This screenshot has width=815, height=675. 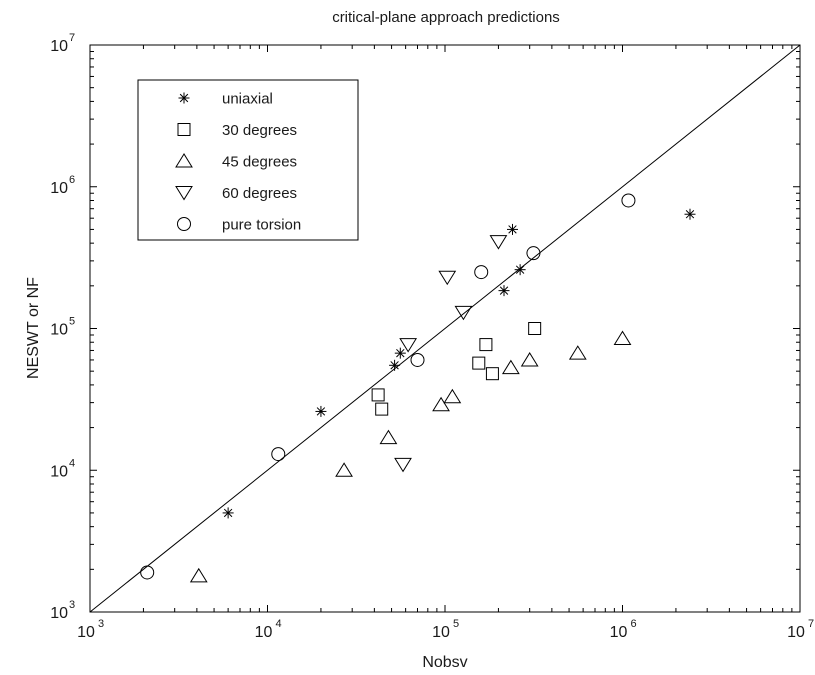 I want to click on x-tick-exponent: 4, so click(x=279, y=624).